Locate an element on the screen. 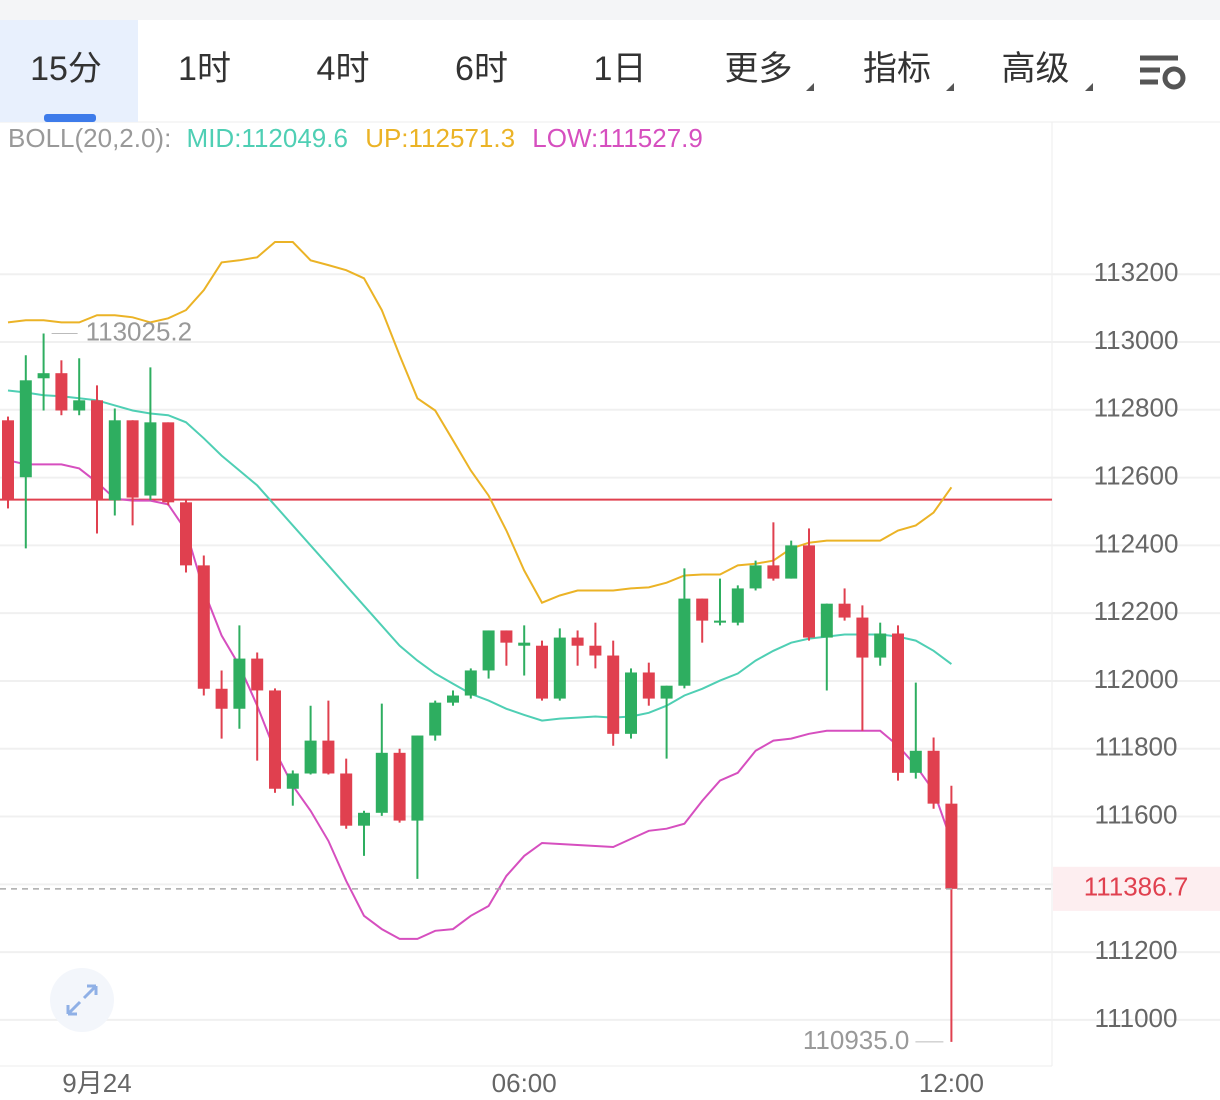  mid-label: MID:112049.6 is located at coordinates (267, 138).